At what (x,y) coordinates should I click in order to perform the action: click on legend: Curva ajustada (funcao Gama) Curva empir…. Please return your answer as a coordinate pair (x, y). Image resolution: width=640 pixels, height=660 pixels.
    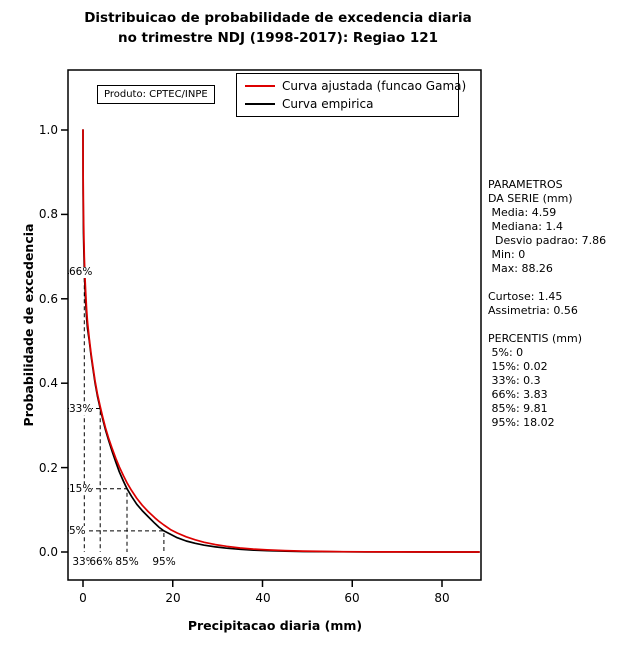
    Looking at the image, I should click on (351, 95).